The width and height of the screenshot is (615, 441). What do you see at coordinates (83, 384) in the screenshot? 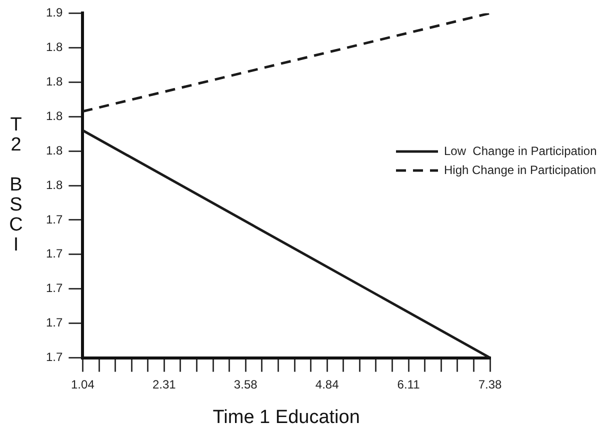
I see `x-tick-label: 1.04` at bounding box center [83, 384].